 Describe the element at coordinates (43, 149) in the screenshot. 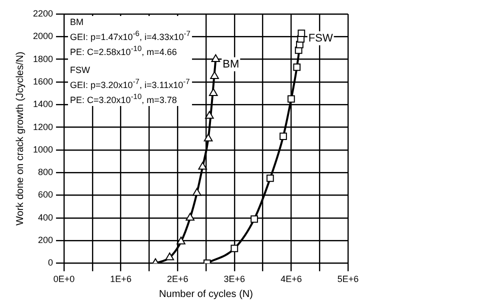

I see `y-tick-label: 1000` at that location.